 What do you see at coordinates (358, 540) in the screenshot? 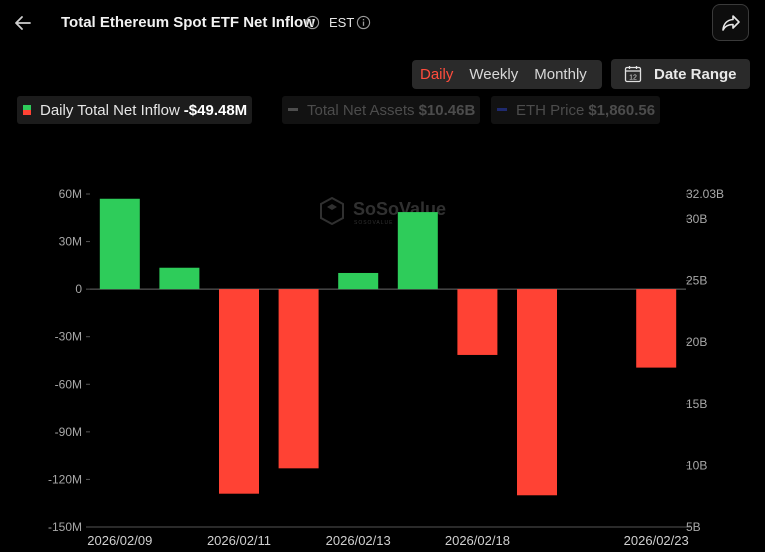
I see `x-axis-tick-label: 2026/02/13` at bounding box center [358, 540].